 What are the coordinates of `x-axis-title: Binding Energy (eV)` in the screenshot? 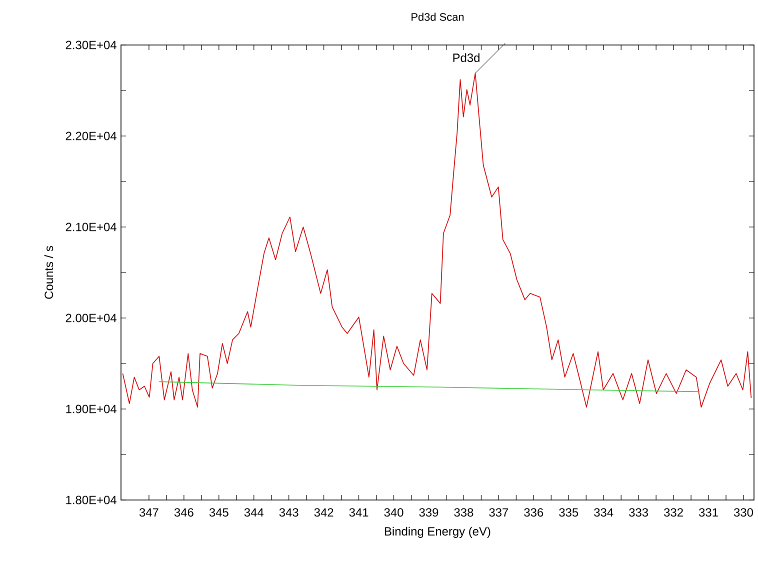 It's located at (437, 532).